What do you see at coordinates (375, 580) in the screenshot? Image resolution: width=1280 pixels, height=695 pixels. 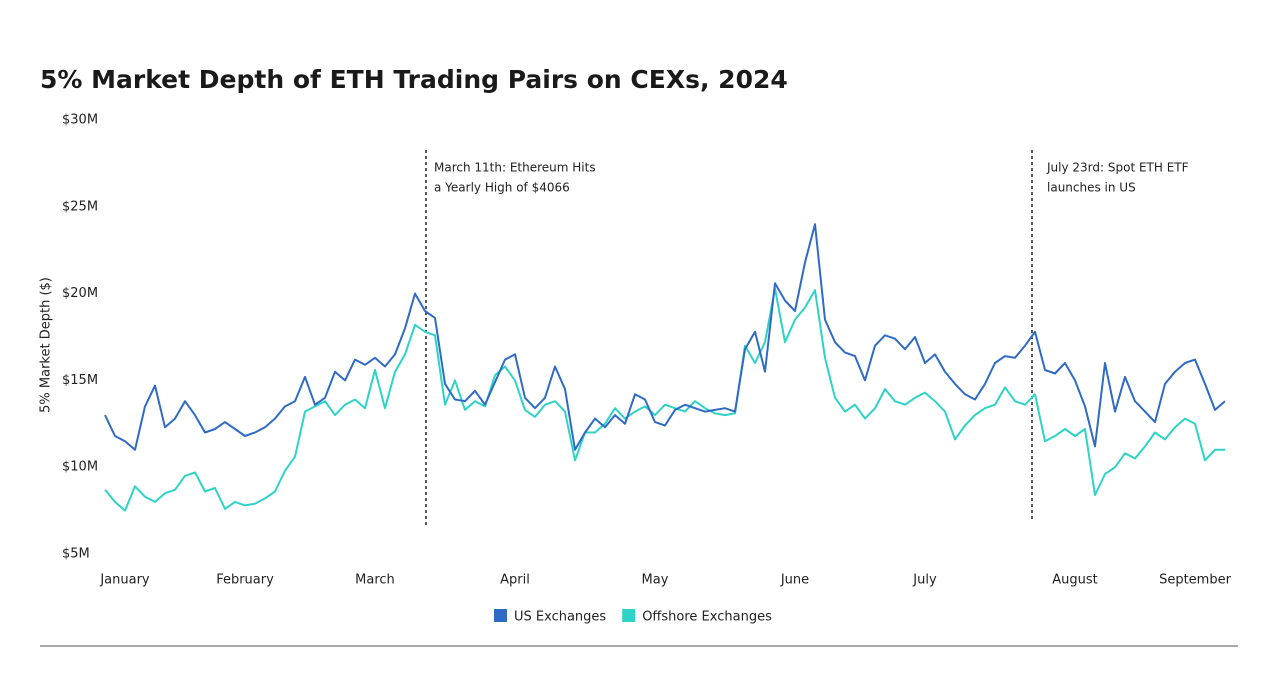 I see `x-tick-label: March` at bounding box center [375, 580].